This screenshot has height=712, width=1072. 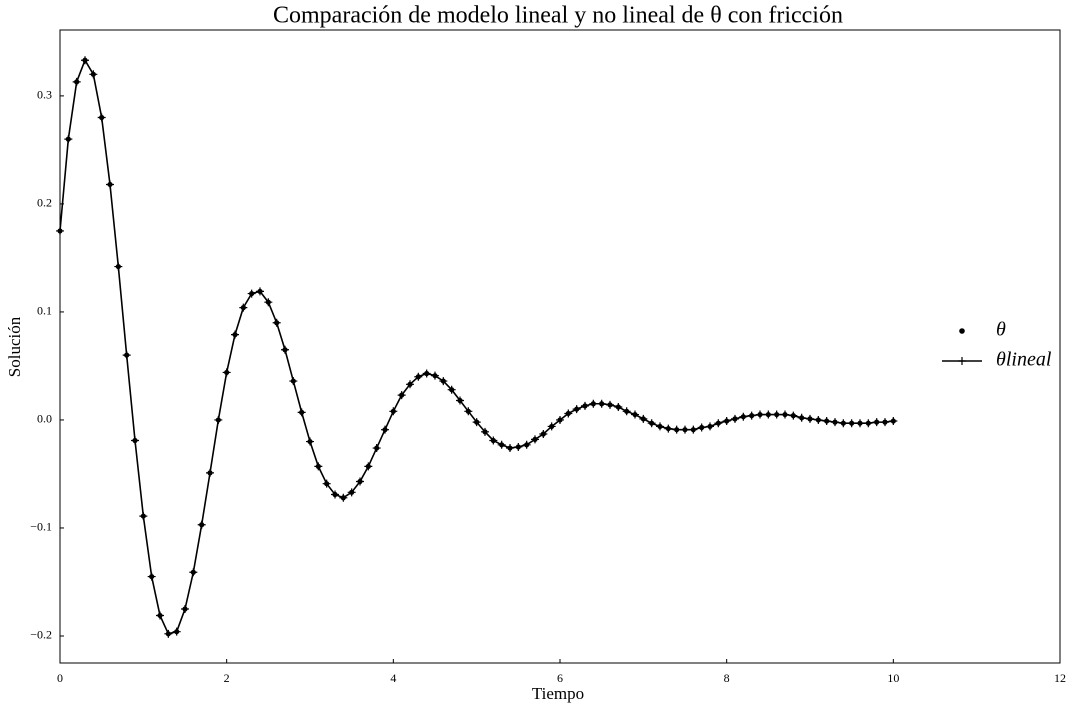 What do you see at coordinates (44, 203) in the screenshot?
I see `y-tick-label: 0.2` at bounding box center [44, 203].